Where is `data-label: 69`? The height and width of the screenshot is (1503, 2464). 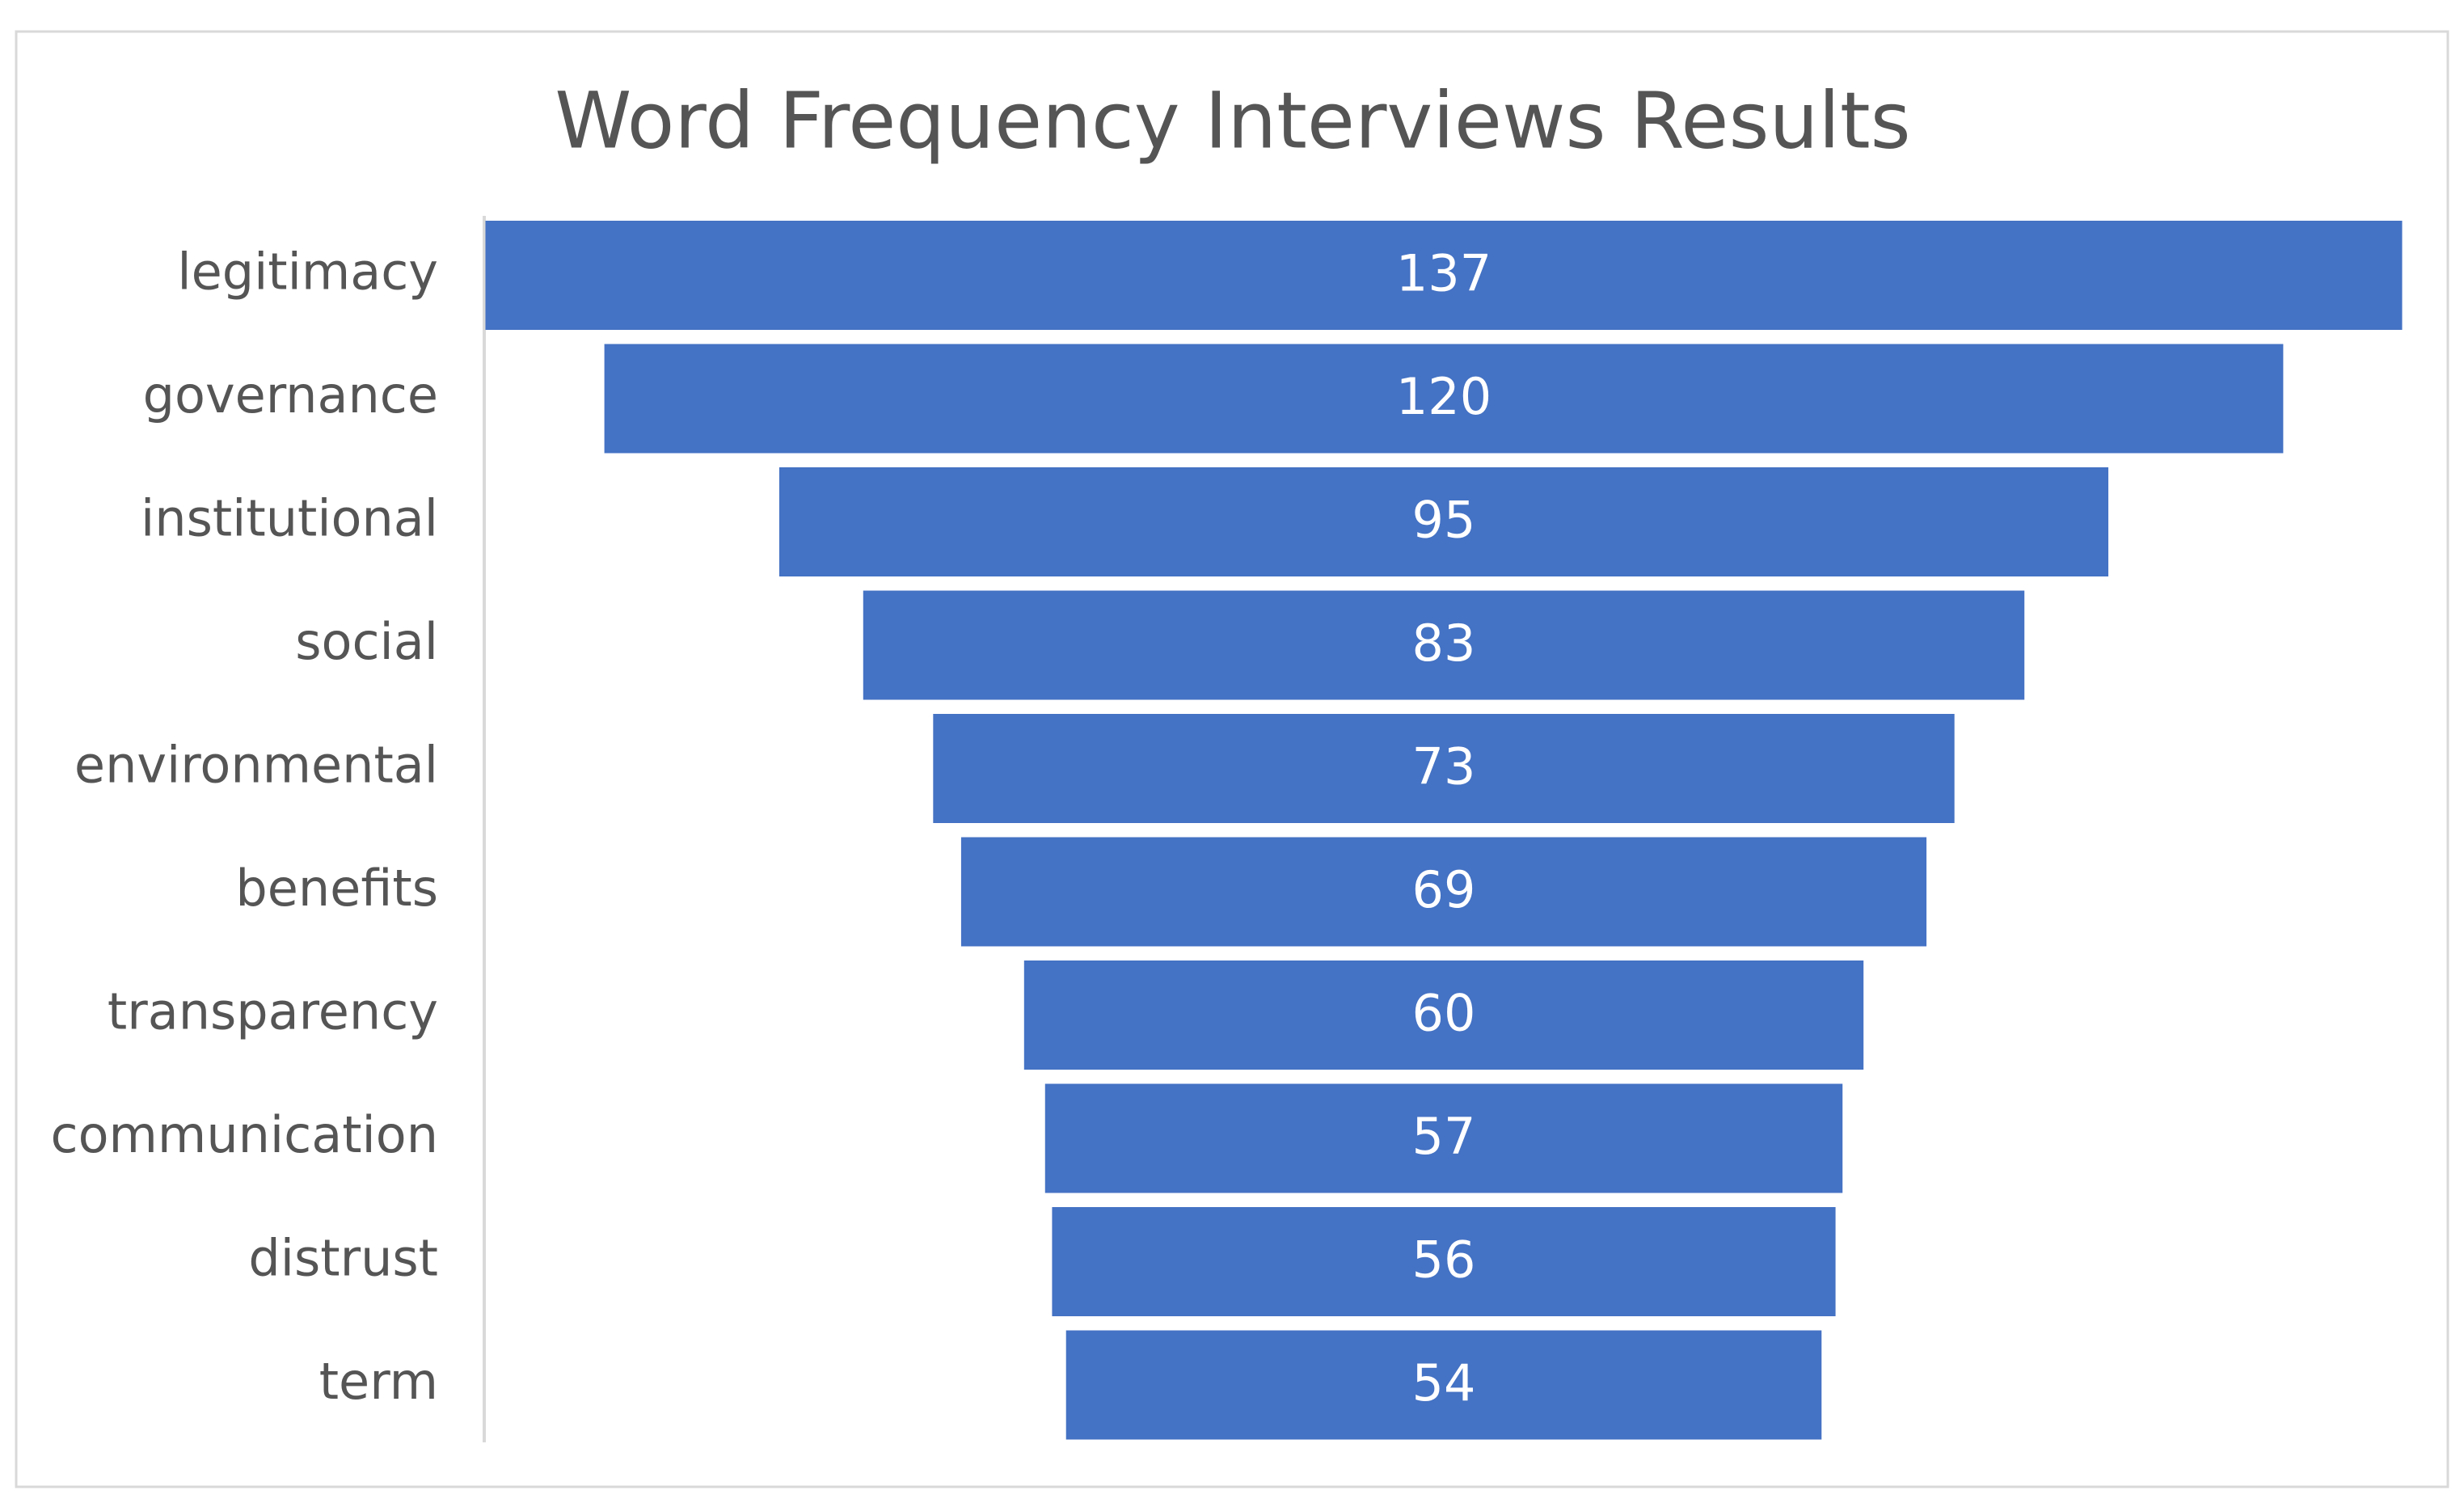
data-label: 69 is located at coordinates (1444, 890).